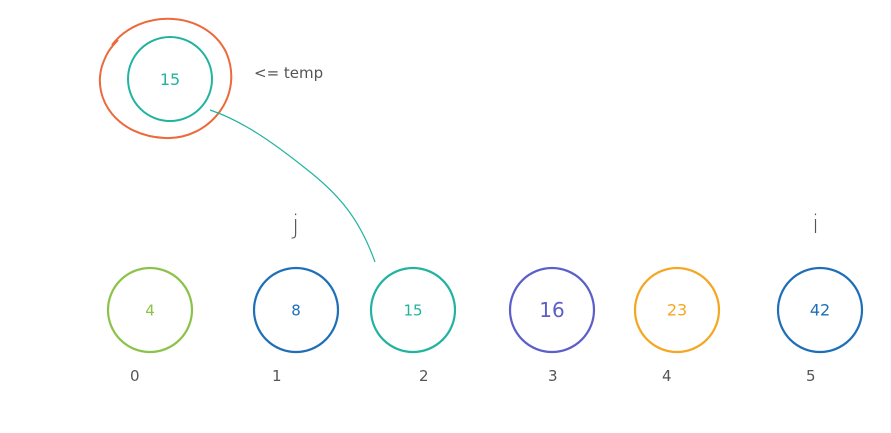 The height and width of the screenshot is (433, 891). I want to click on temp-outer-circle, so click(165, 78).